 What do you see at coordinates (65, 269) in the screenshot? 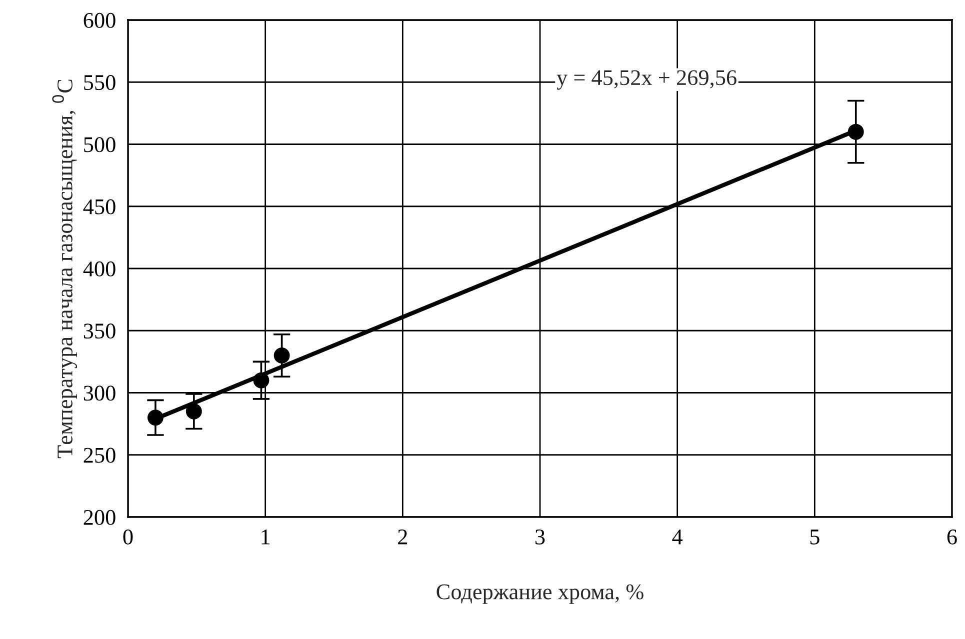
I see `y-axis-title: Температура начала газонасыщения, $^{0}$C` at bounding box center [65, 269].